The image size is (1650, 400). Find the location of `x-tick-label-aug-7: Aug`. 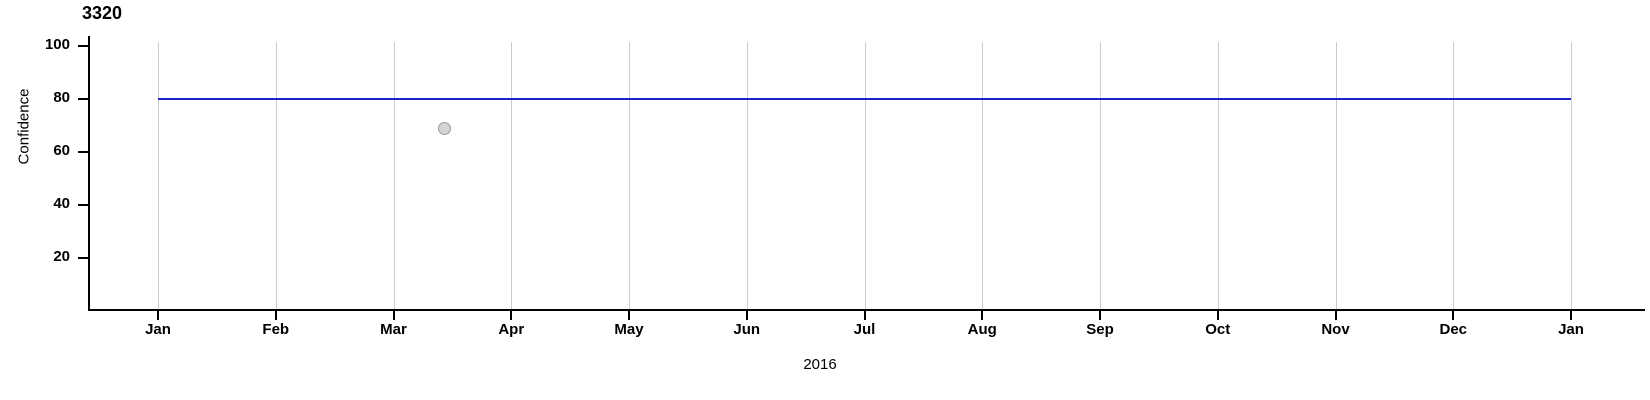

x-tick-label-aug-7: Aug is located at coordinates (982, 329).